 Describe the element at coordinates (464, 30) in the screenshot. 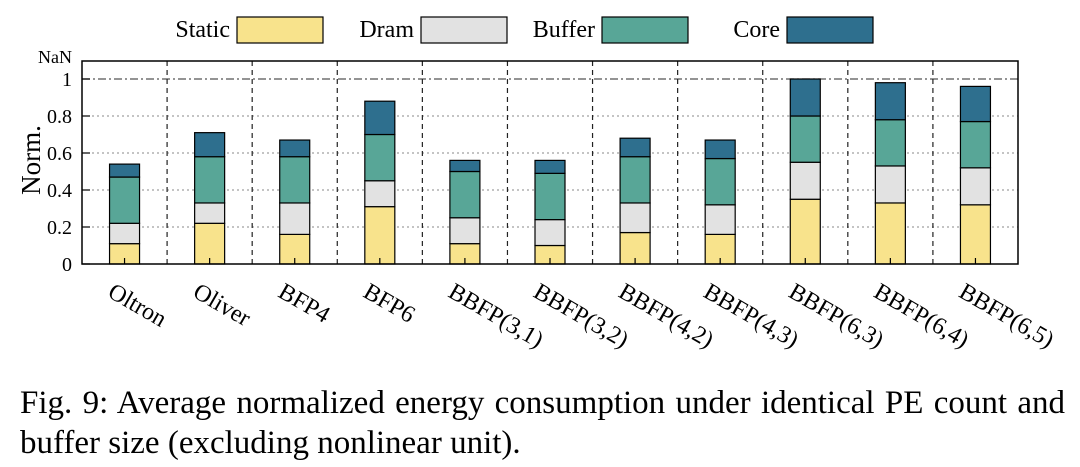

I see `legend-swatch-dram` at that location.